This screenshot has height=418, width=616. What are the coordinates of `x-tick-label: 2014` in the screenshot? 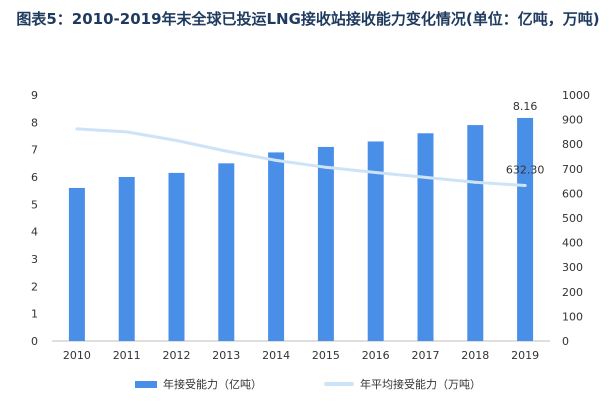 It's located at (276, 355).